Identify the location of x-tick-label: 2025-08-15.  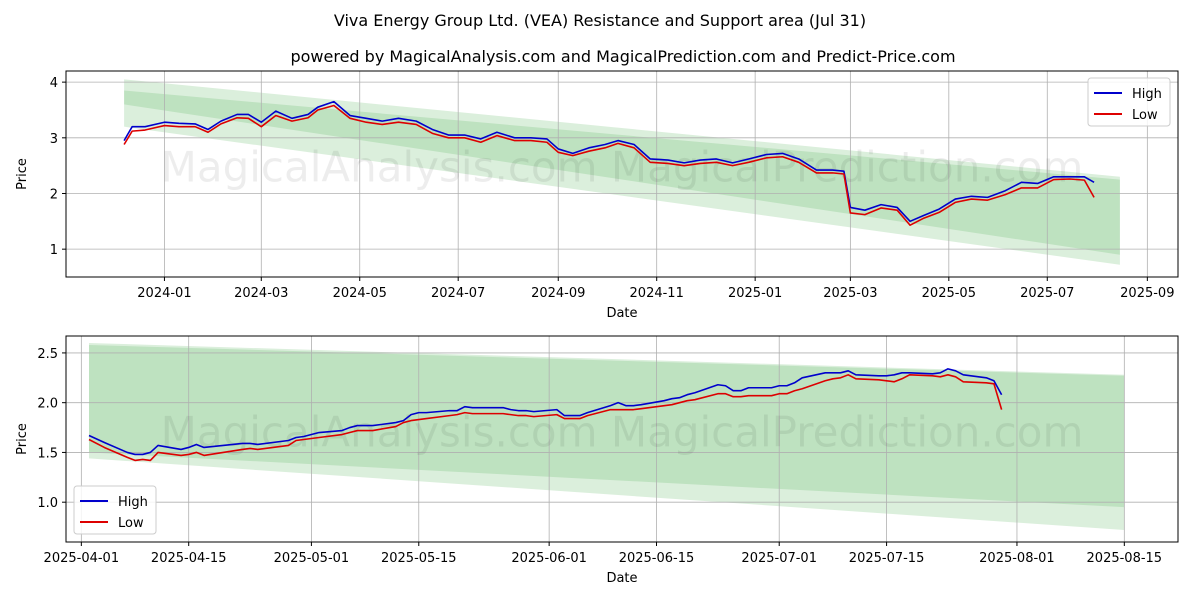
(1125, 558).